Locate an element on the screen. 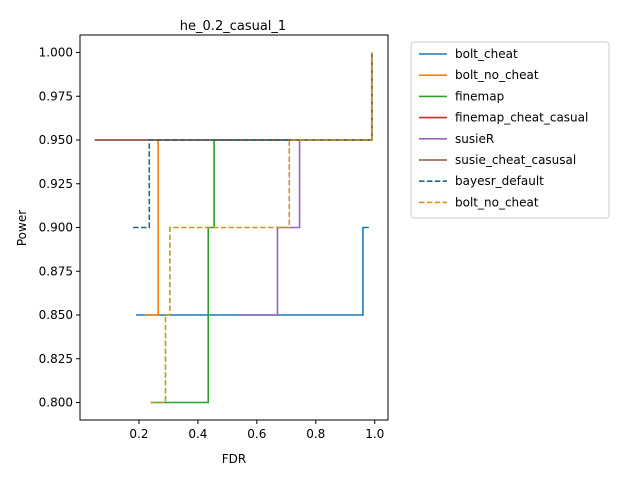 The image size is (640, 480). y-tick-label: 0.875 is located at coordinates (56, 271).